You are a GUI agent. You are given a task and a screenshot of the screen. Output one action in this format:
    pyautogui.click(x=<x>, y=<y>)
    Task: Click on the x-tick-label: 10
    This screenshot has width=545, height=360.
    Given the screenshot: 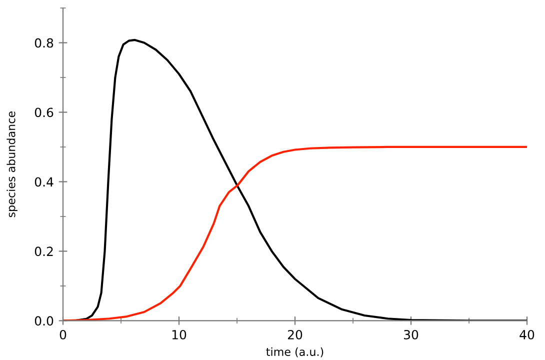 What is the action you would take?
    pyautogui.click(x=179, y=335)
    